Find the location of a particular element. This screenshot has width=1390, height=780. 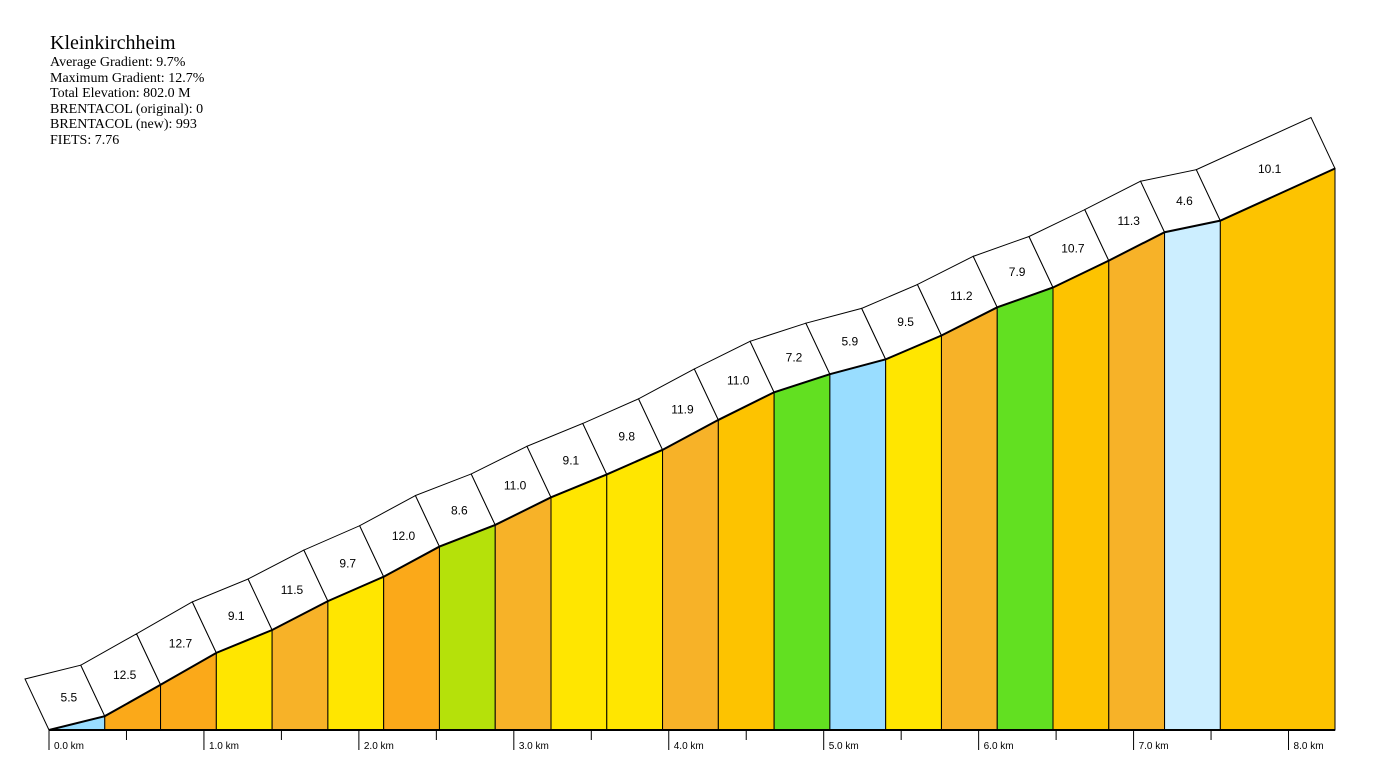

segment-gradient-label: 9.5 is located at coordinates (905, 322).